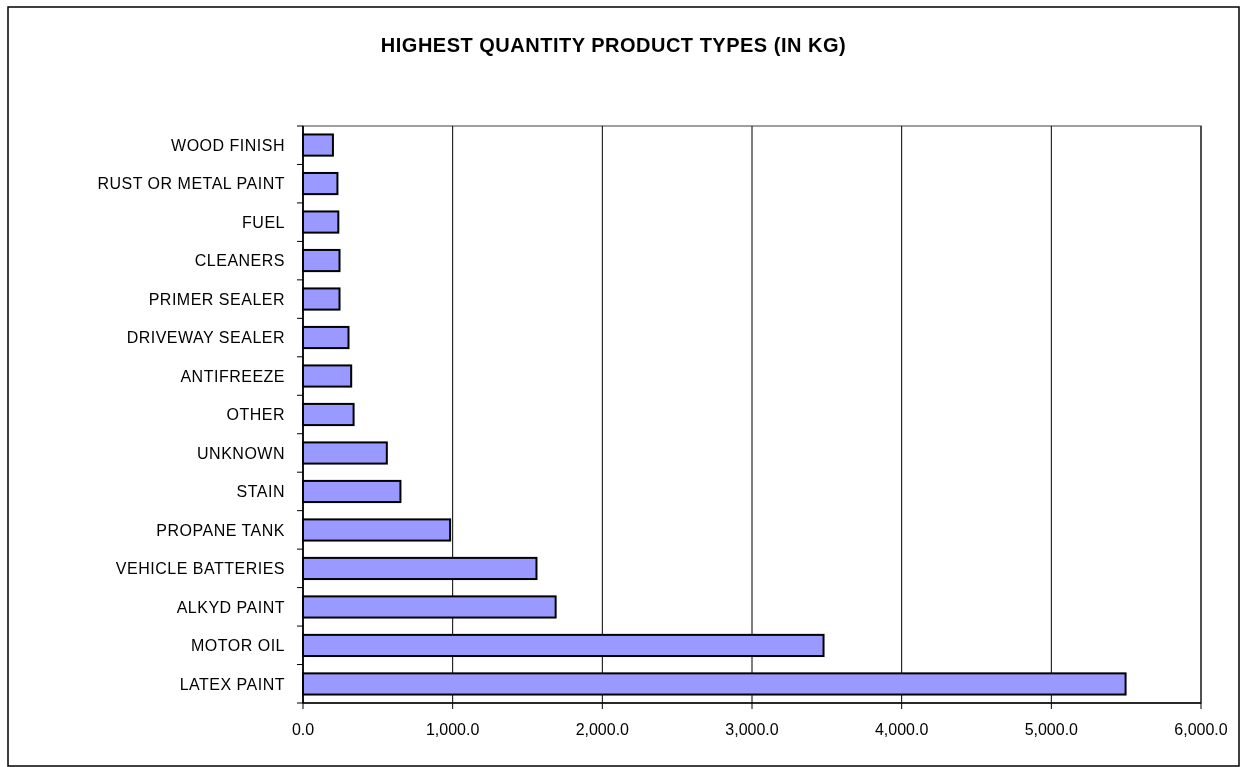 The image size is (1247, 767). I want to click on x-tick-label: 1,000.0, so click(452, 729).